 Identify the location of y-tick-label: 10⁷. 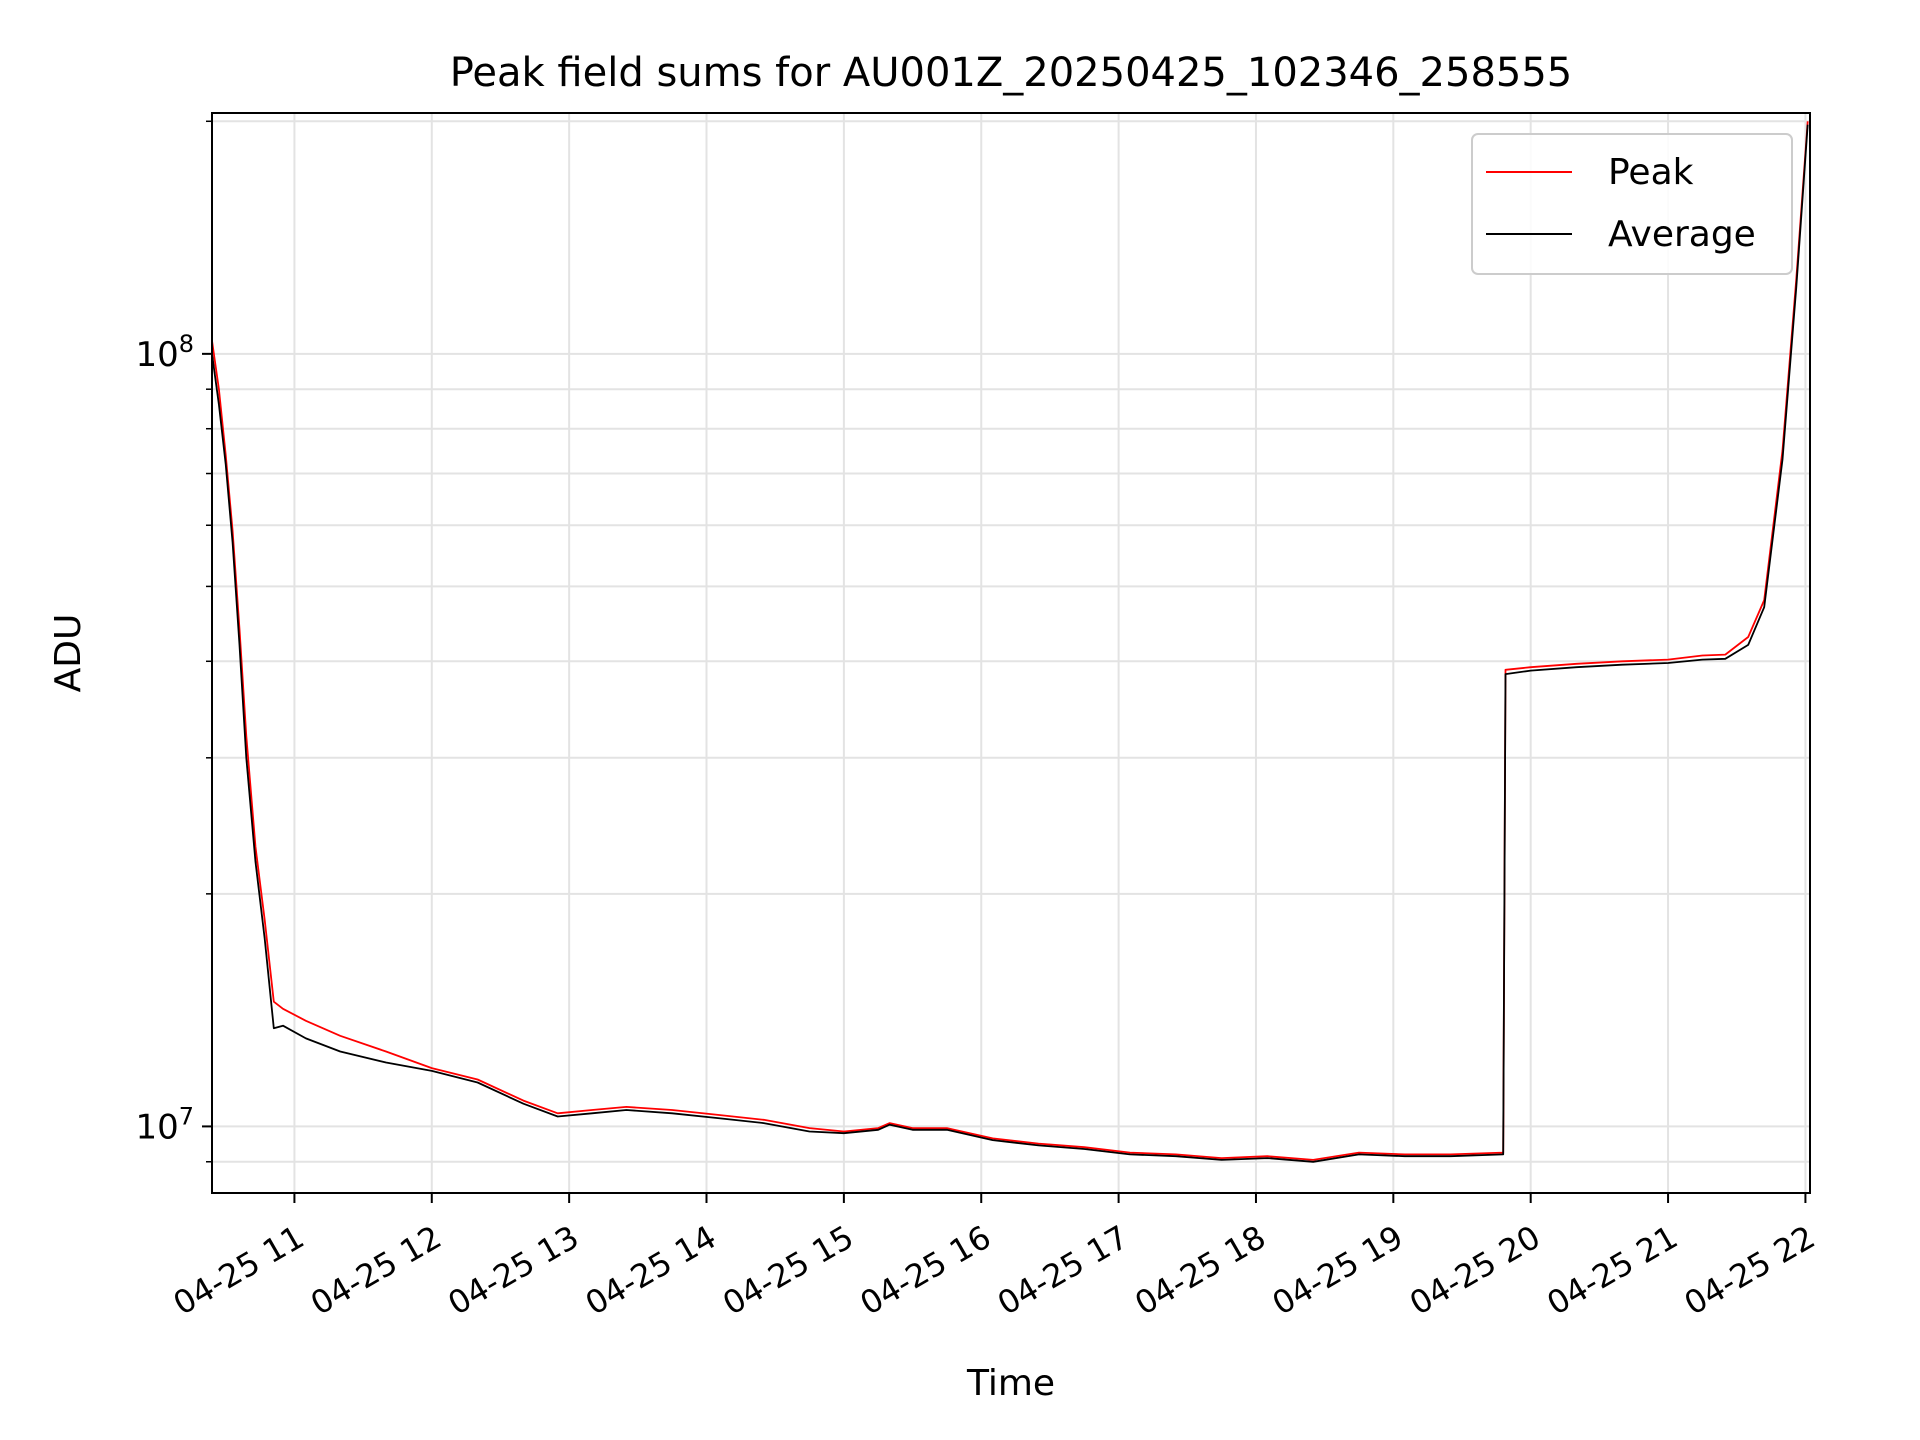
(164, 1124).